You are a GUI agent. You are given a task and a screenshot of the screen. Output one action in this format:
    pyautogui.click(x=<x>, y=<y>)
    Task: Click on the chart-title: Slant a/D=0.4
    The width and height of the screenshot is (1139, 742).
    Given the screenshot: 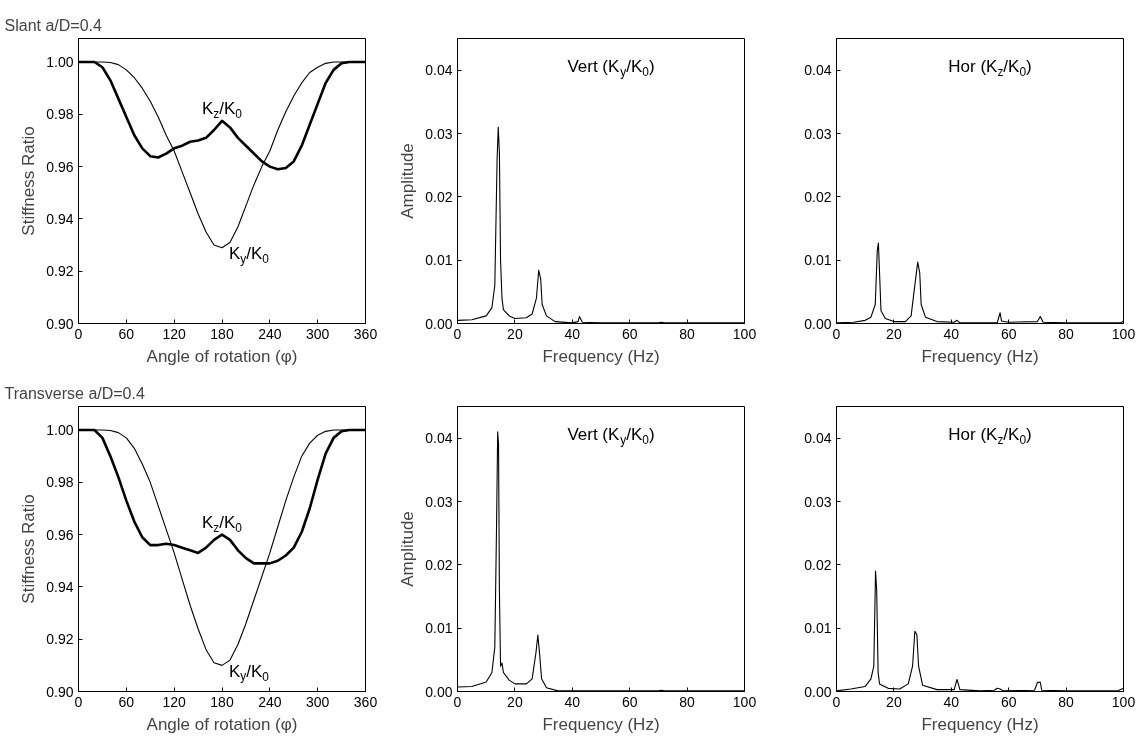 What is the action you would take?
    pyautogui.click(x=53, y=25)
    